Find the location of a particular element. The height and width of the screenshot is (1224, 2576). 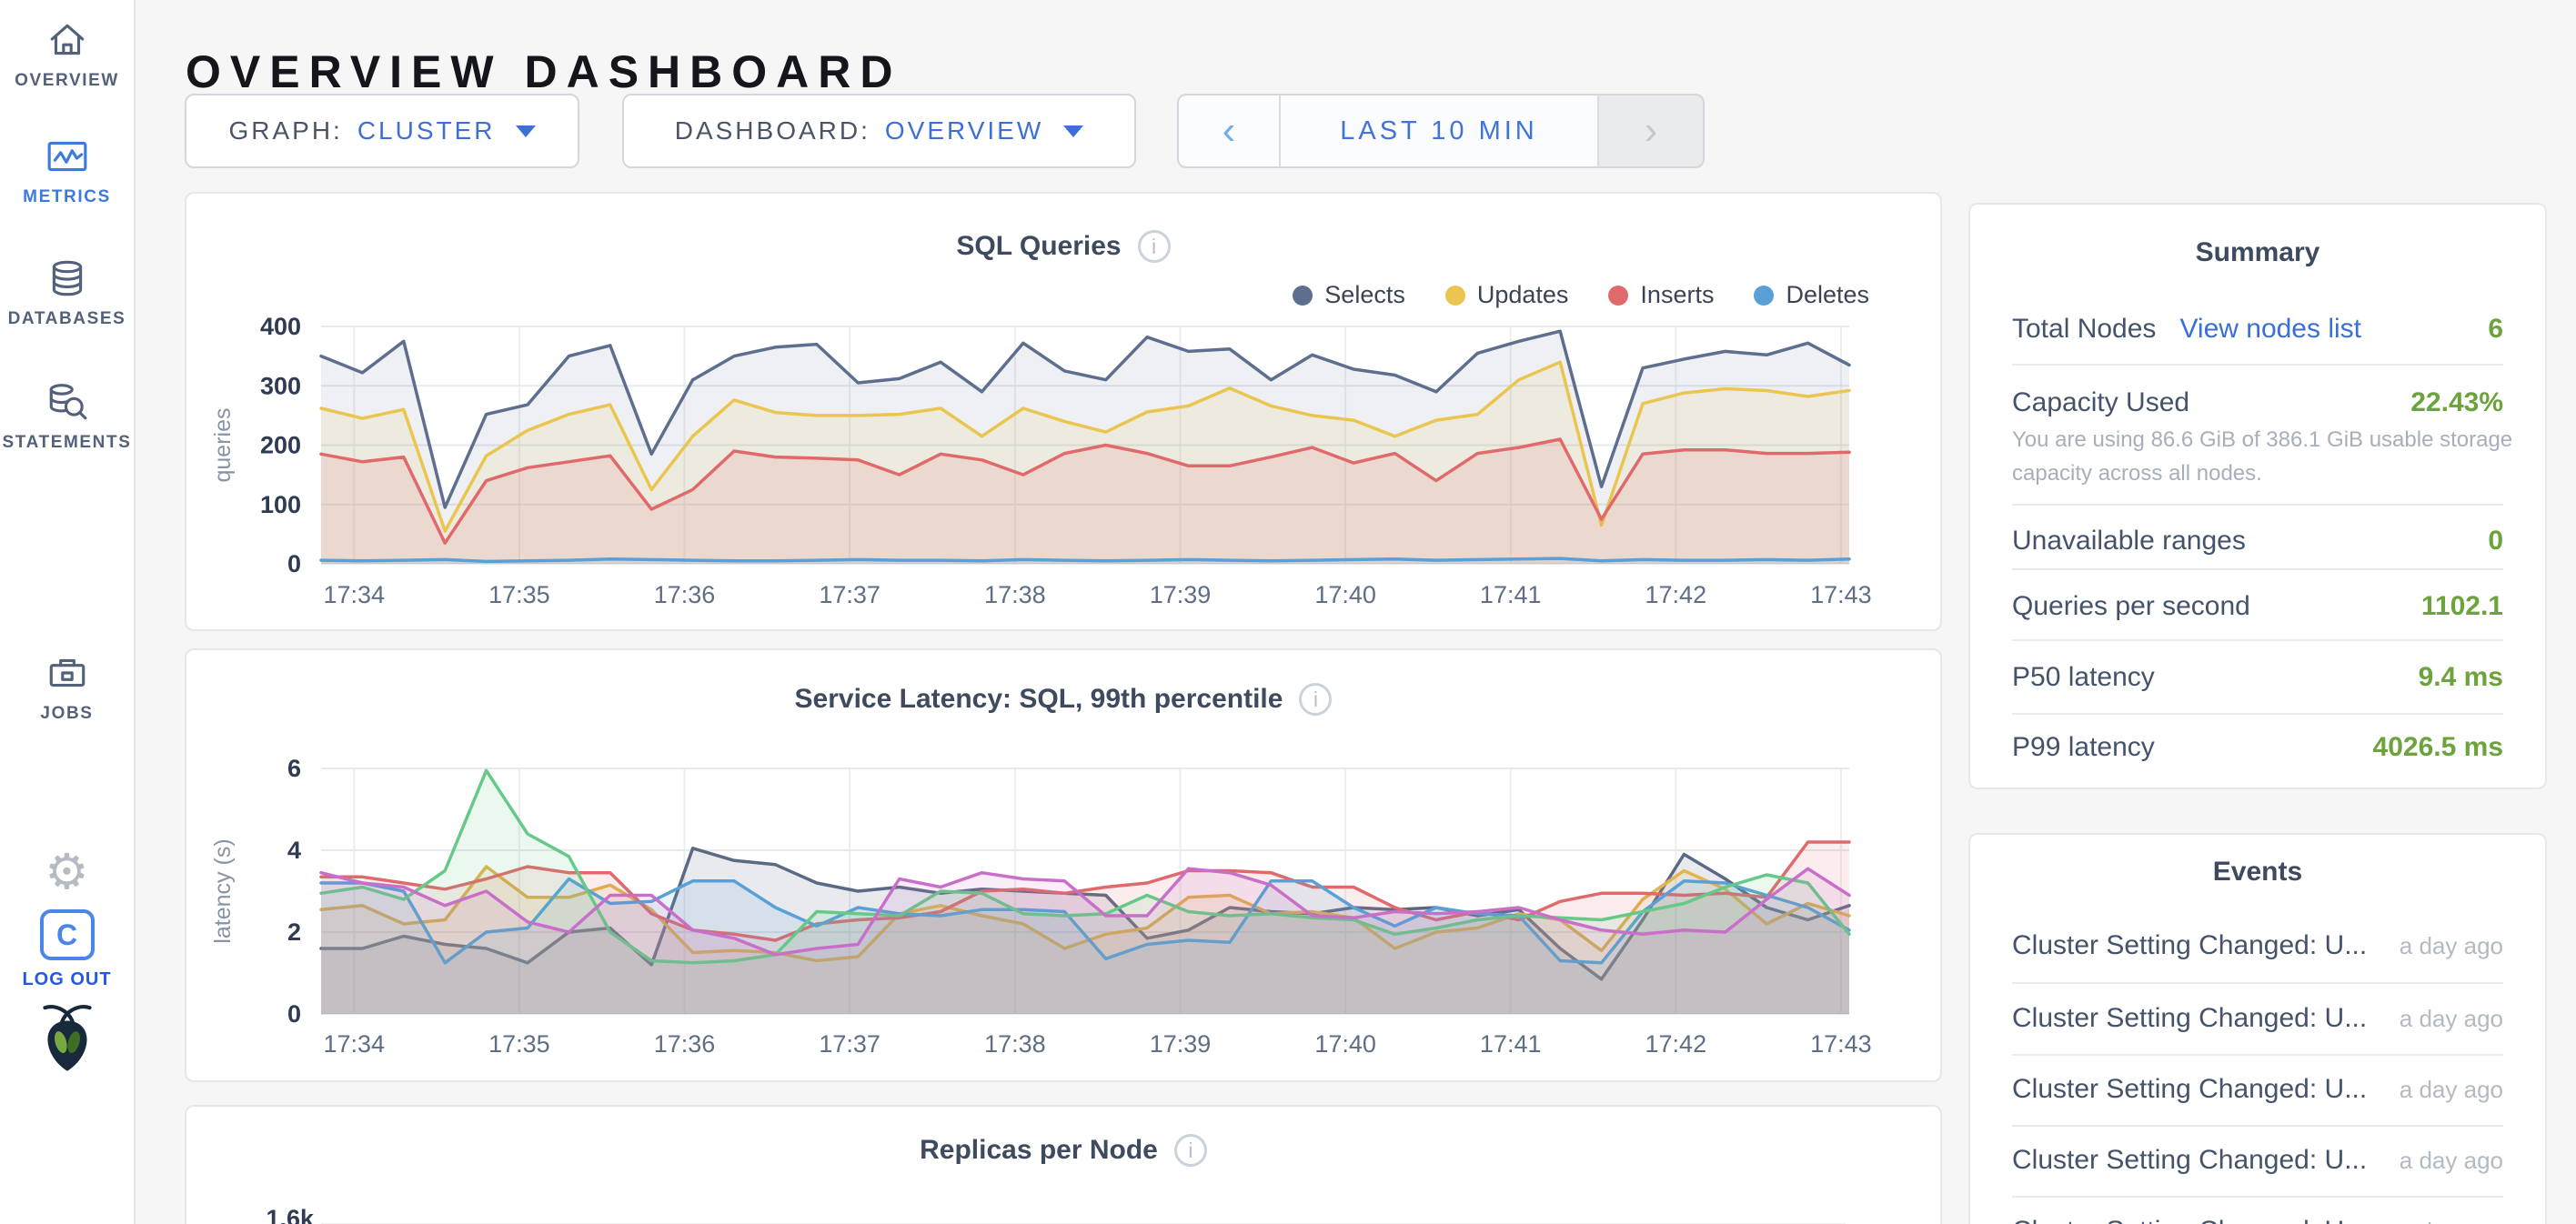

sidebar-item-overview: OVERVIEW is located at coordinates (67, 54).